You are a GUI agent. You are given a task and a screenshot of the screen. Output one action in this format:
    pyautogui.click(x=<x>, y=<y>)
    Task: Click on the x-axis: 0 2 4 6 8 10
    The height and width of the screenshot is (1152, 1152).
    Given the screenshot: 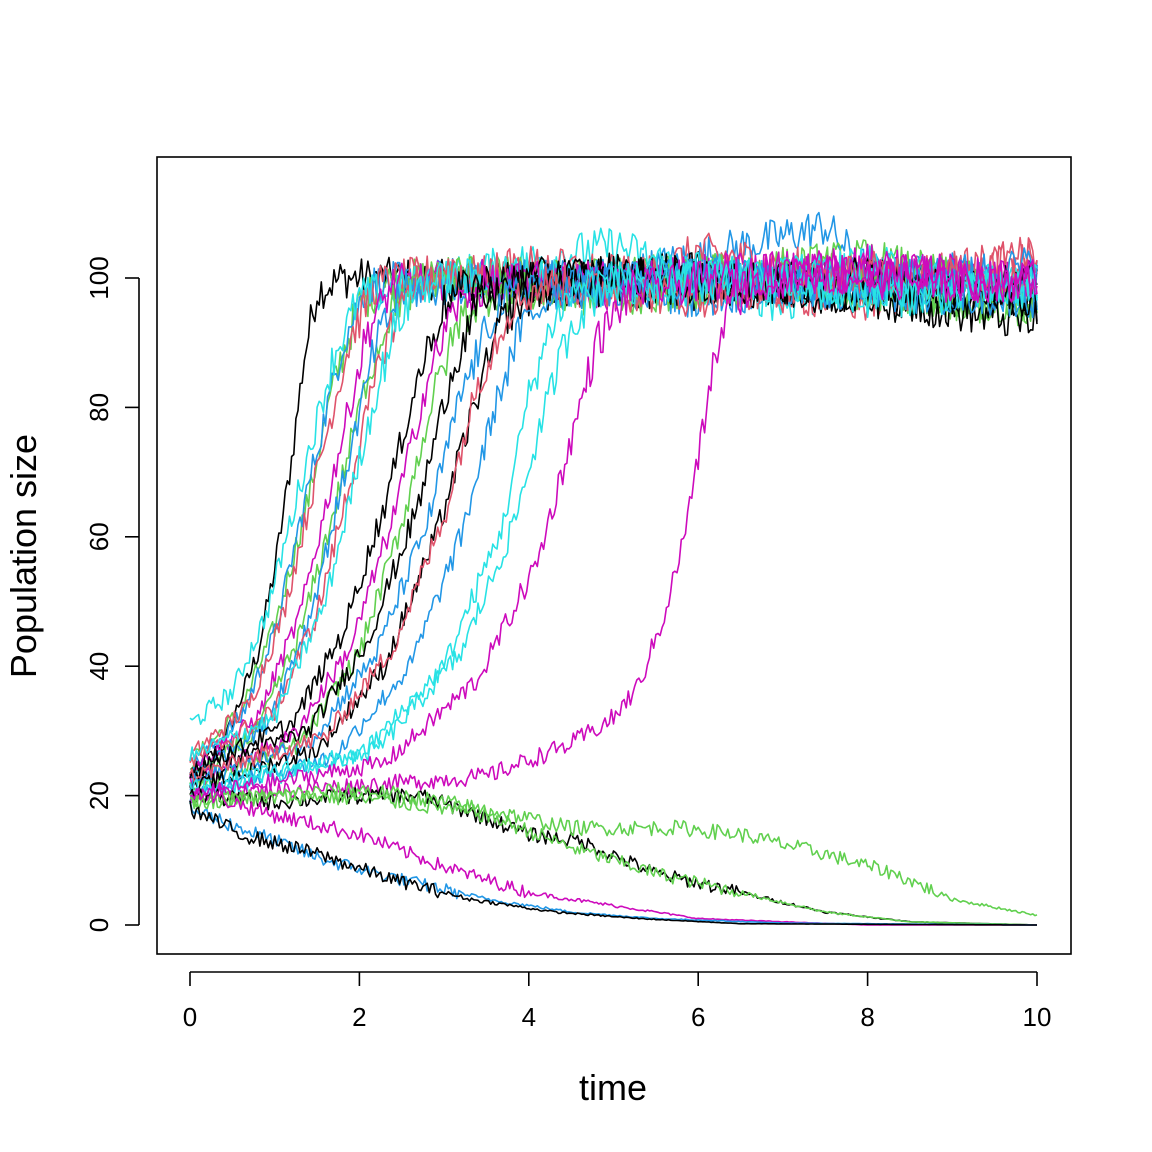 What is the action you would take?
    pyautogui.click(x=617, y=1001)
    